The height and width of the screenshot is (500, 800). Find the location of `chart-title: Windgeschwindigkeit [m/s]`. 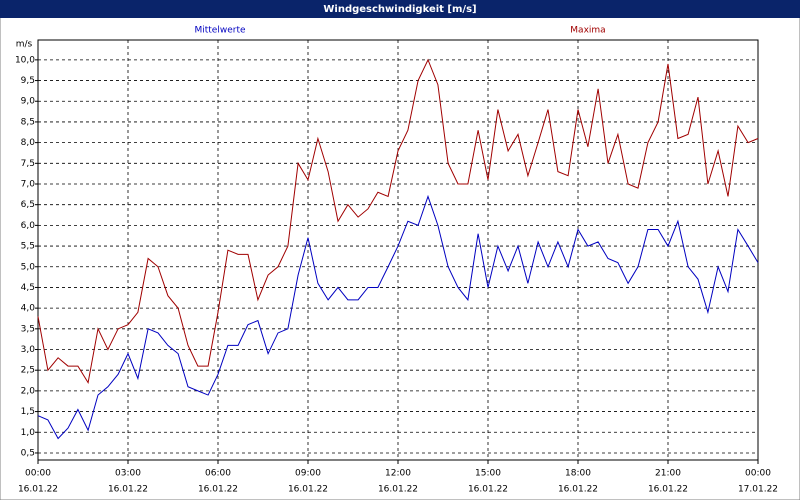

chart-title: Windgeschwindigkeit [m/s] is located at coordinates (399, 9).